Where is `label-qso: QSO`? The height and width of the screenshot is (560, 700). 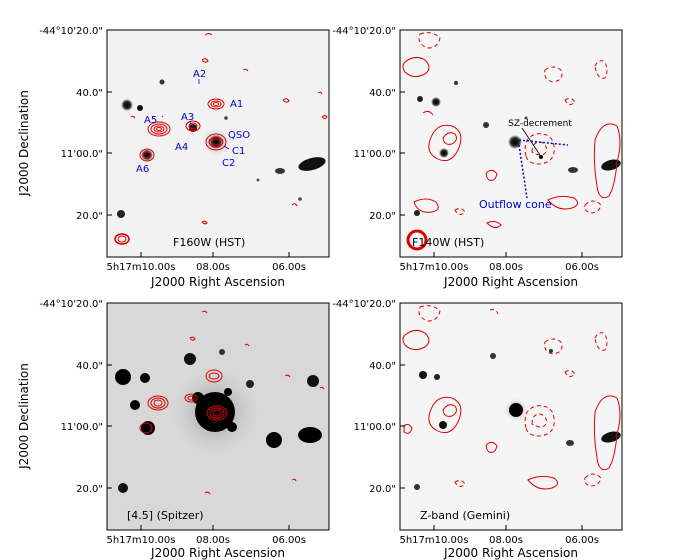 label-qso: QSO is located at coordinates (239, 135).